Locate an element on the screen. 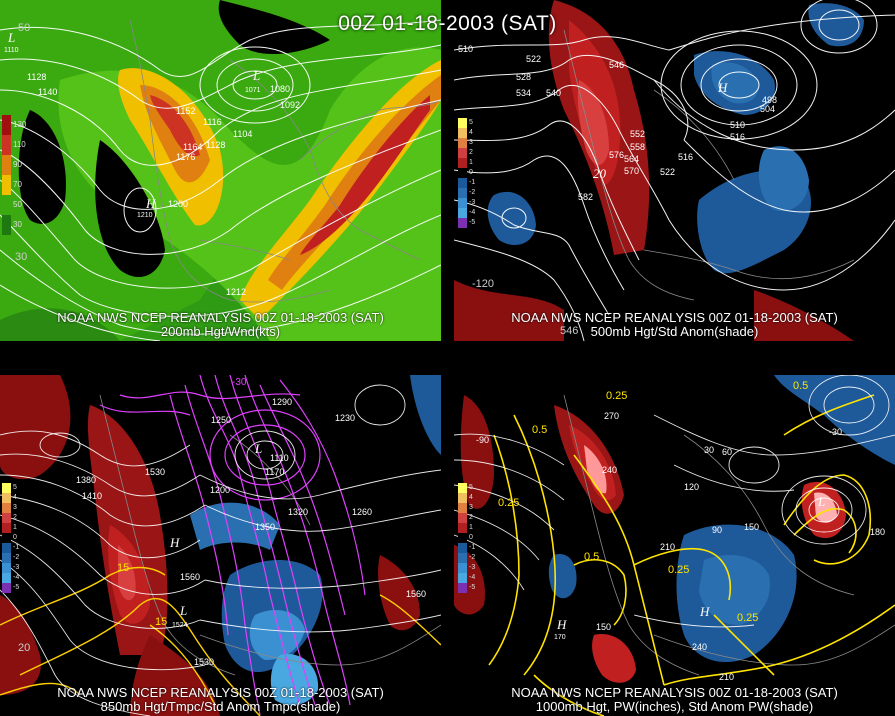  contour-label-1530b: 1530 is located at coordinates (204, 662).